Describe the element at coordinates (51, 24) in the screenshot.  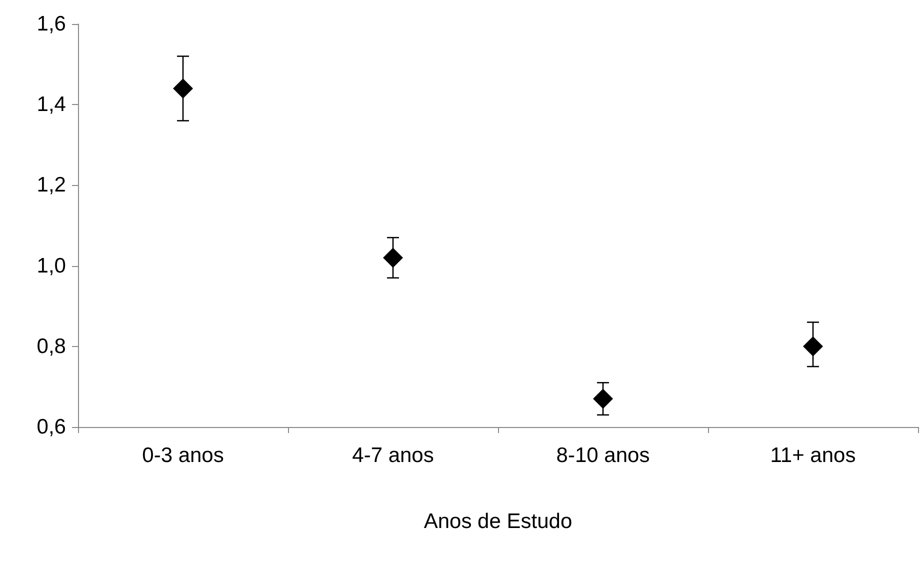
I see `y-tick-label: 1,6` at that location.